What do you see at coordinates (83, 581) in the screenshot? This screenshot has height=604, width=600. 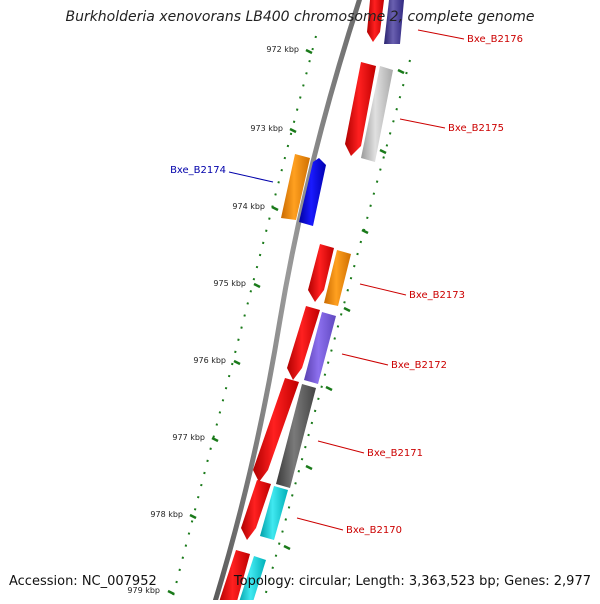 I see `accession-text: Accession: NC_007952` at bounding box center [83, 581].